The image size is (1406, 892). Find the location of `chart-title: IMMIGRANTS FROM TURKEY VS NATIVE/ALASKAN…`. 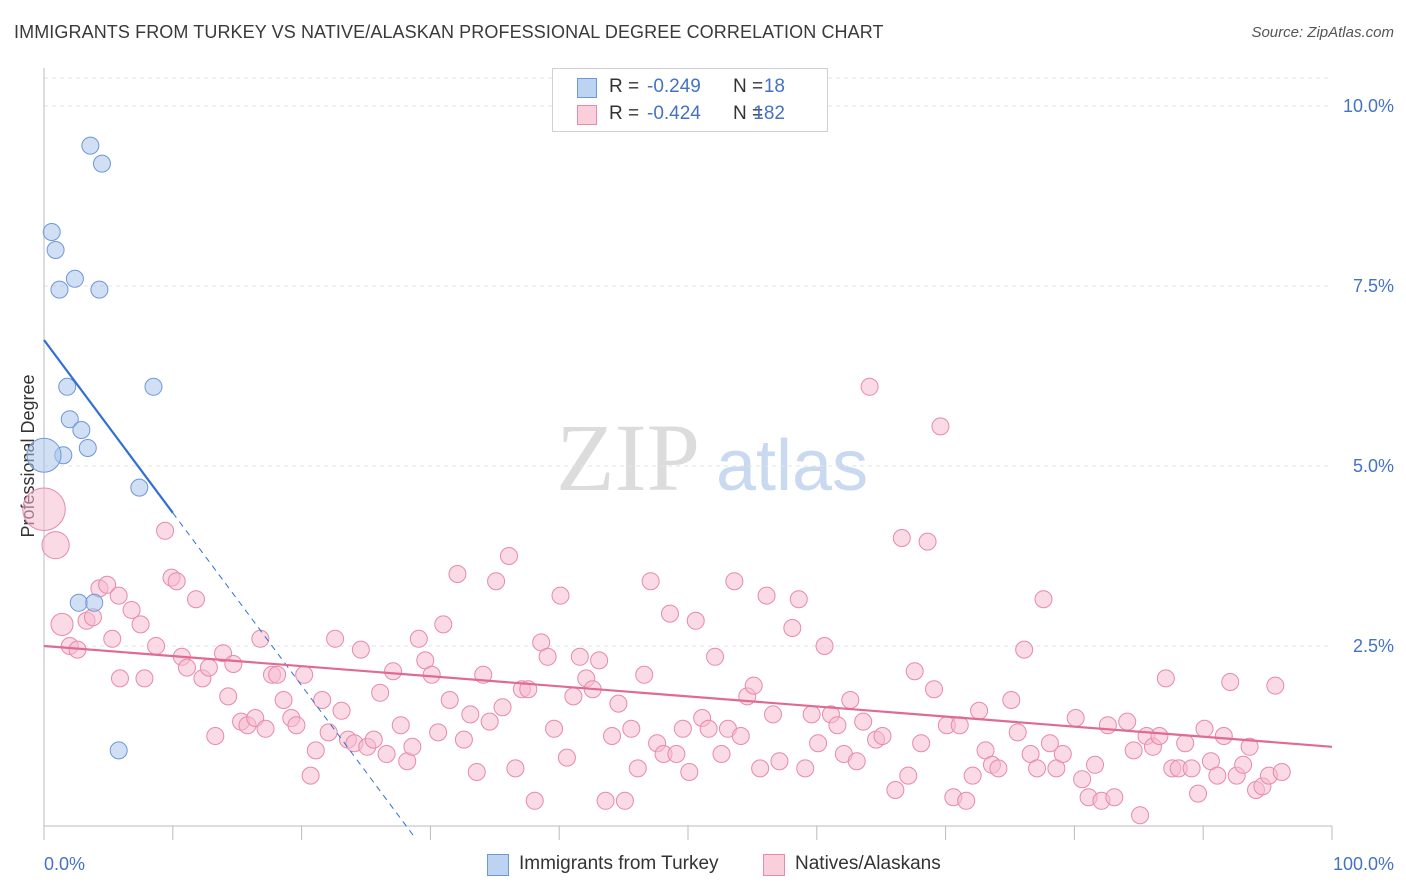

chart-title: IMMIGRANTS FROM TURKEY VS NATIVE/ALASKAN… is located at coordinates (449, 32).